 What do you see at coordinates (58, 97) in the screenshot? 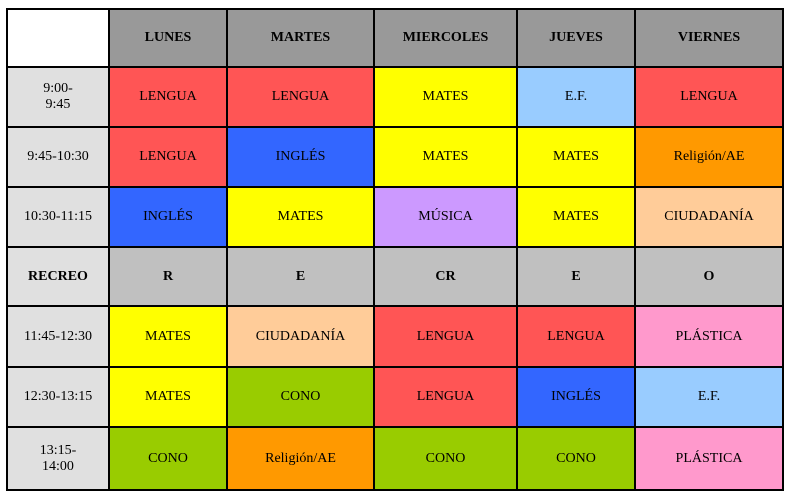
I see `time-cell: 9:00- 9:45` at bounding box center [58, 97].